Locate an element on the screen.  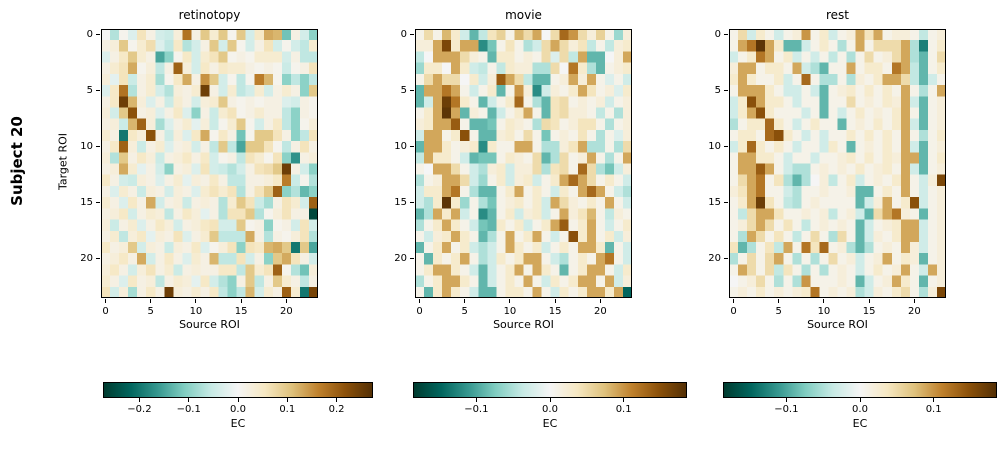
colorbar-rest is located at coordinates (860, 390).